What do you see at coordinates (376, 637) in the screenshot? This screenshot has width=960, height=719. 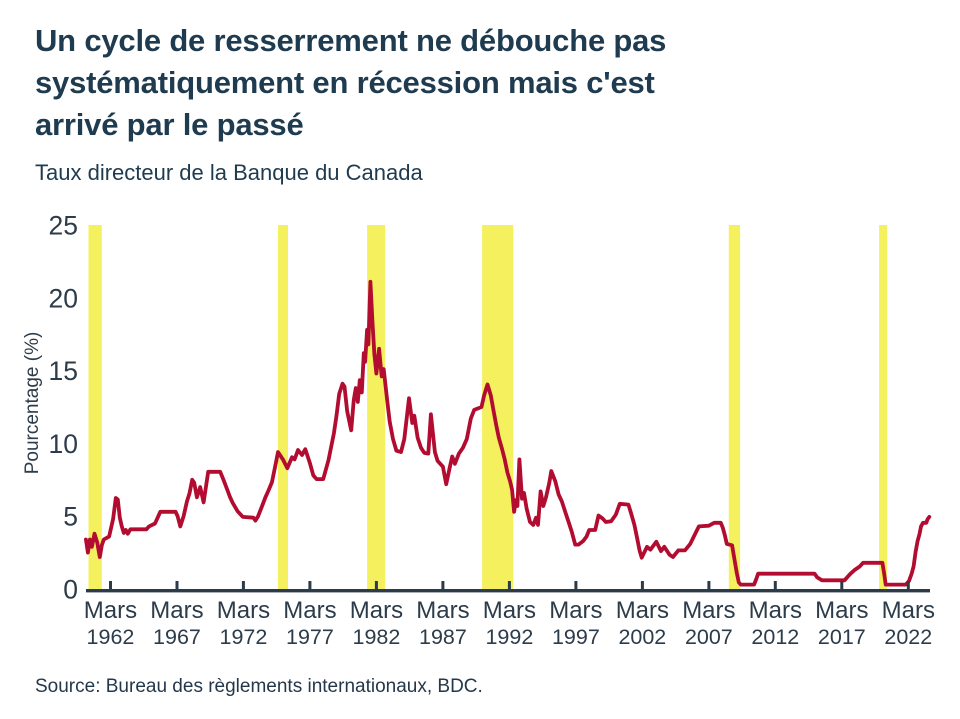 I see `x-tick-label-year: 1982` at bounding box center [376, 637].